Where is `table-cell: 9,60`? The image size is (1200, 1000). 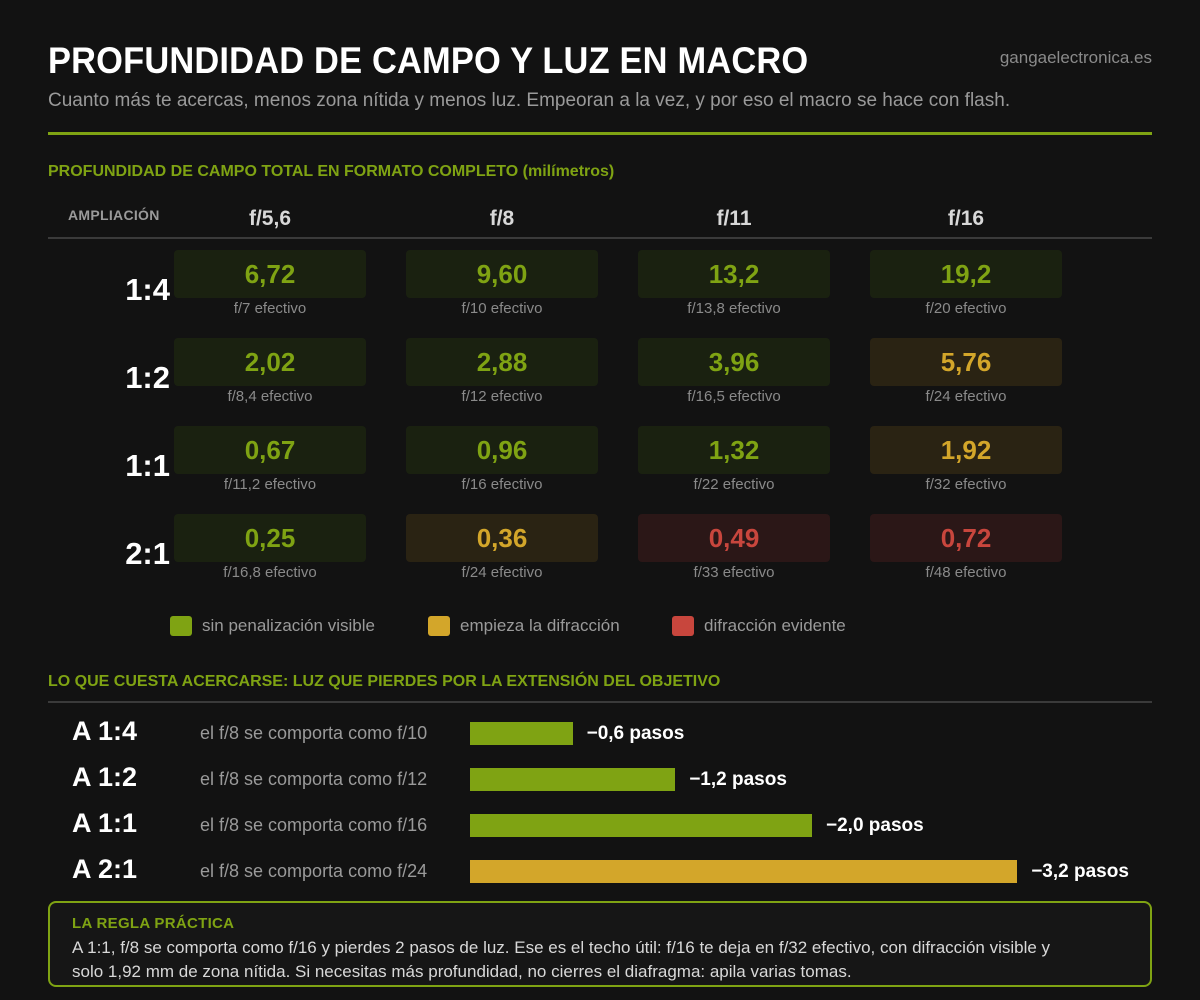
table-cell: 9,60 is located at coordinates (502, 274).